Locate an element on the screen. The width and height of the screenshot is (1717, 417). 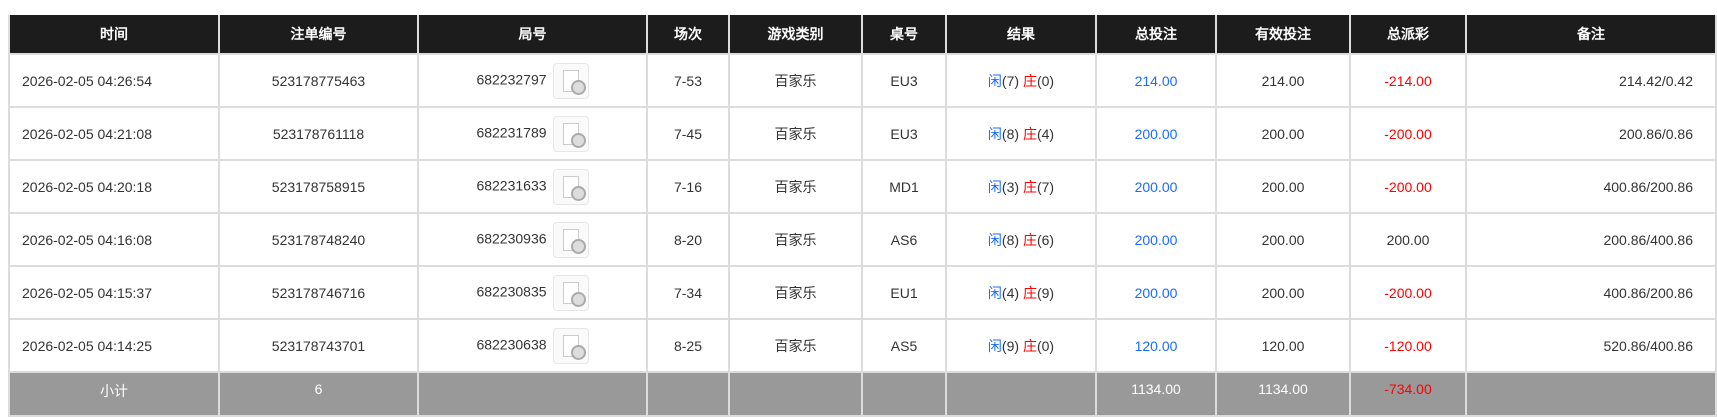
header-valid-bet: 有效投注 is located at coordinates (1283, 34).